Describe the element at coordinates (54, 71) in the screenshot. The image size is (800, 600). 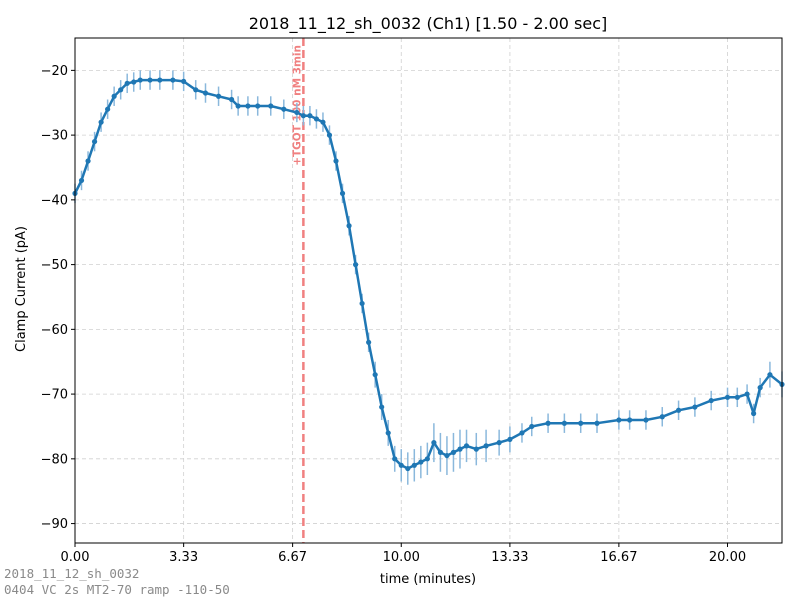
I see `y-tick-label: −20` at that location.